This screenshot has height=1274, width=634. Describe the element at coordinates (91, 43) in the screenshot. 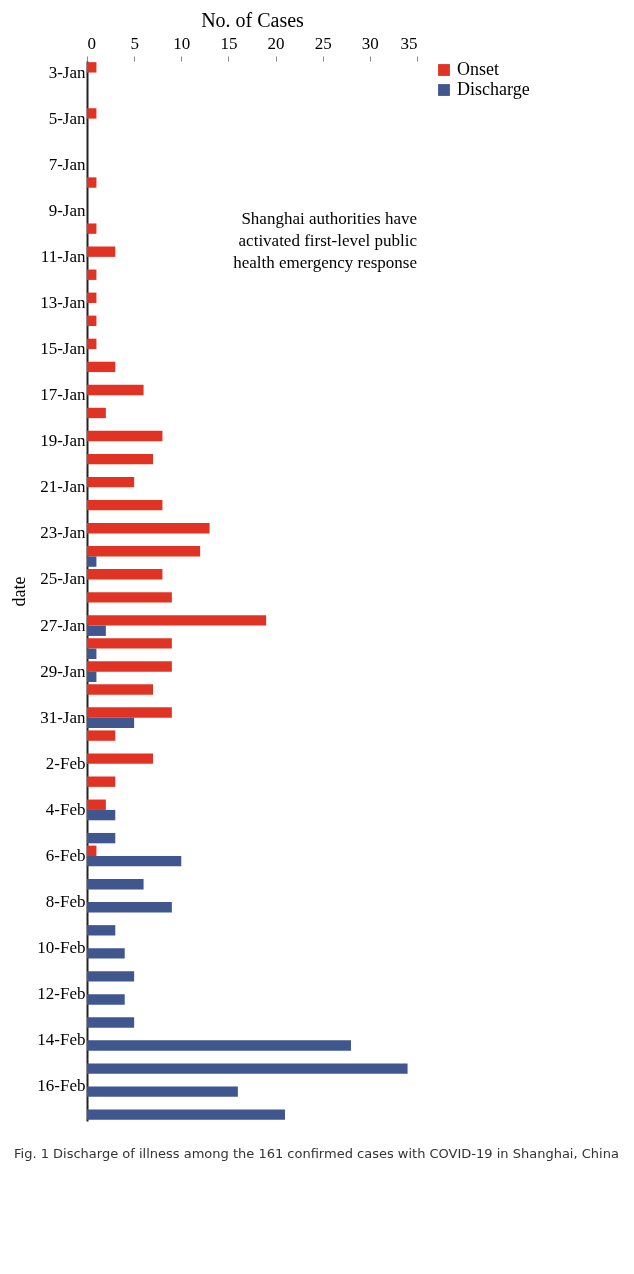

I see `x-tick-label: 0` at that location.